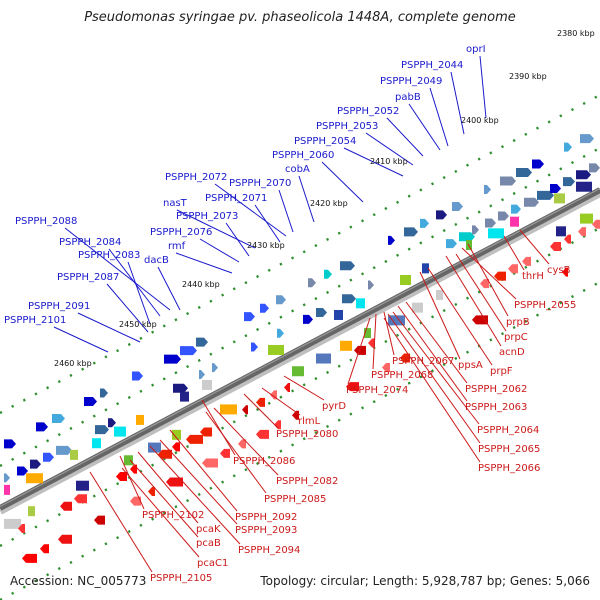 The width and height of the screenshot is (600, 600). Describe the element at coordinates (175, 203) in the screenshot. I see `gene-label: nasT` at that location.